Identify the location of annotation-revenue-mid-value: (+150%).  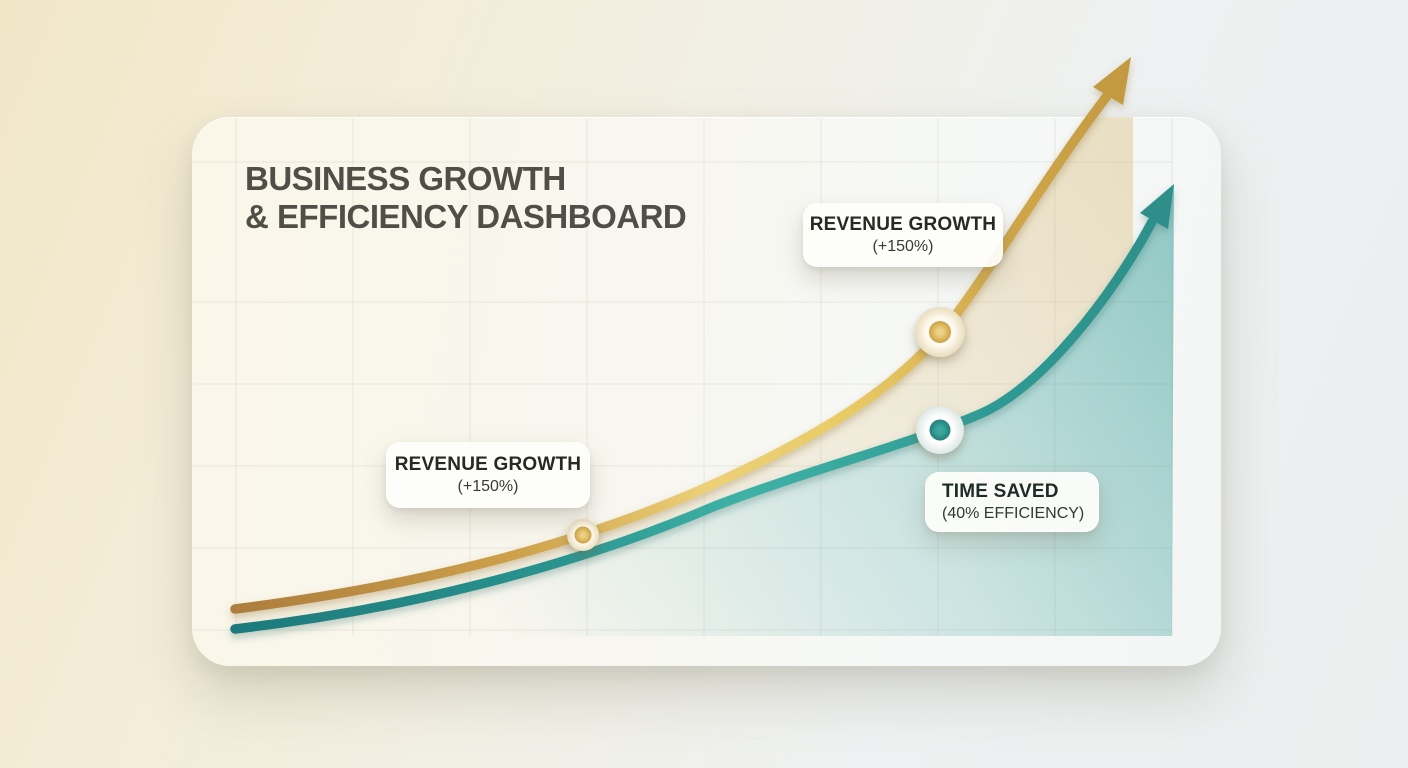
(488, 486).